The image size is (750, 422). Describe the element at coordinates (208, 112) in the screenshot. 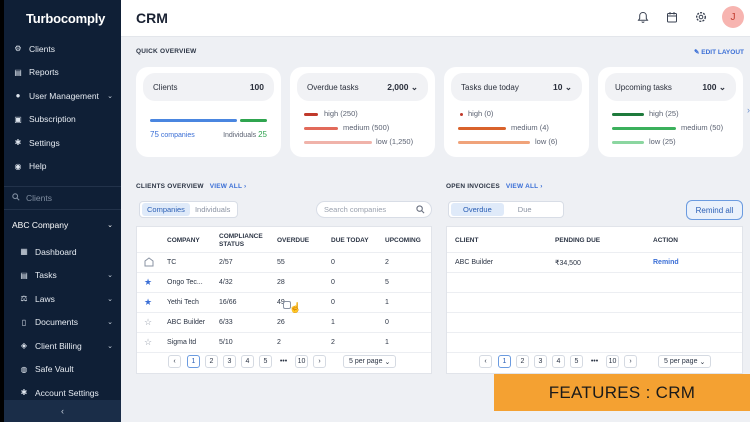

I see `clients-card: Clients 100 75 companies Individuals 25` at that location.